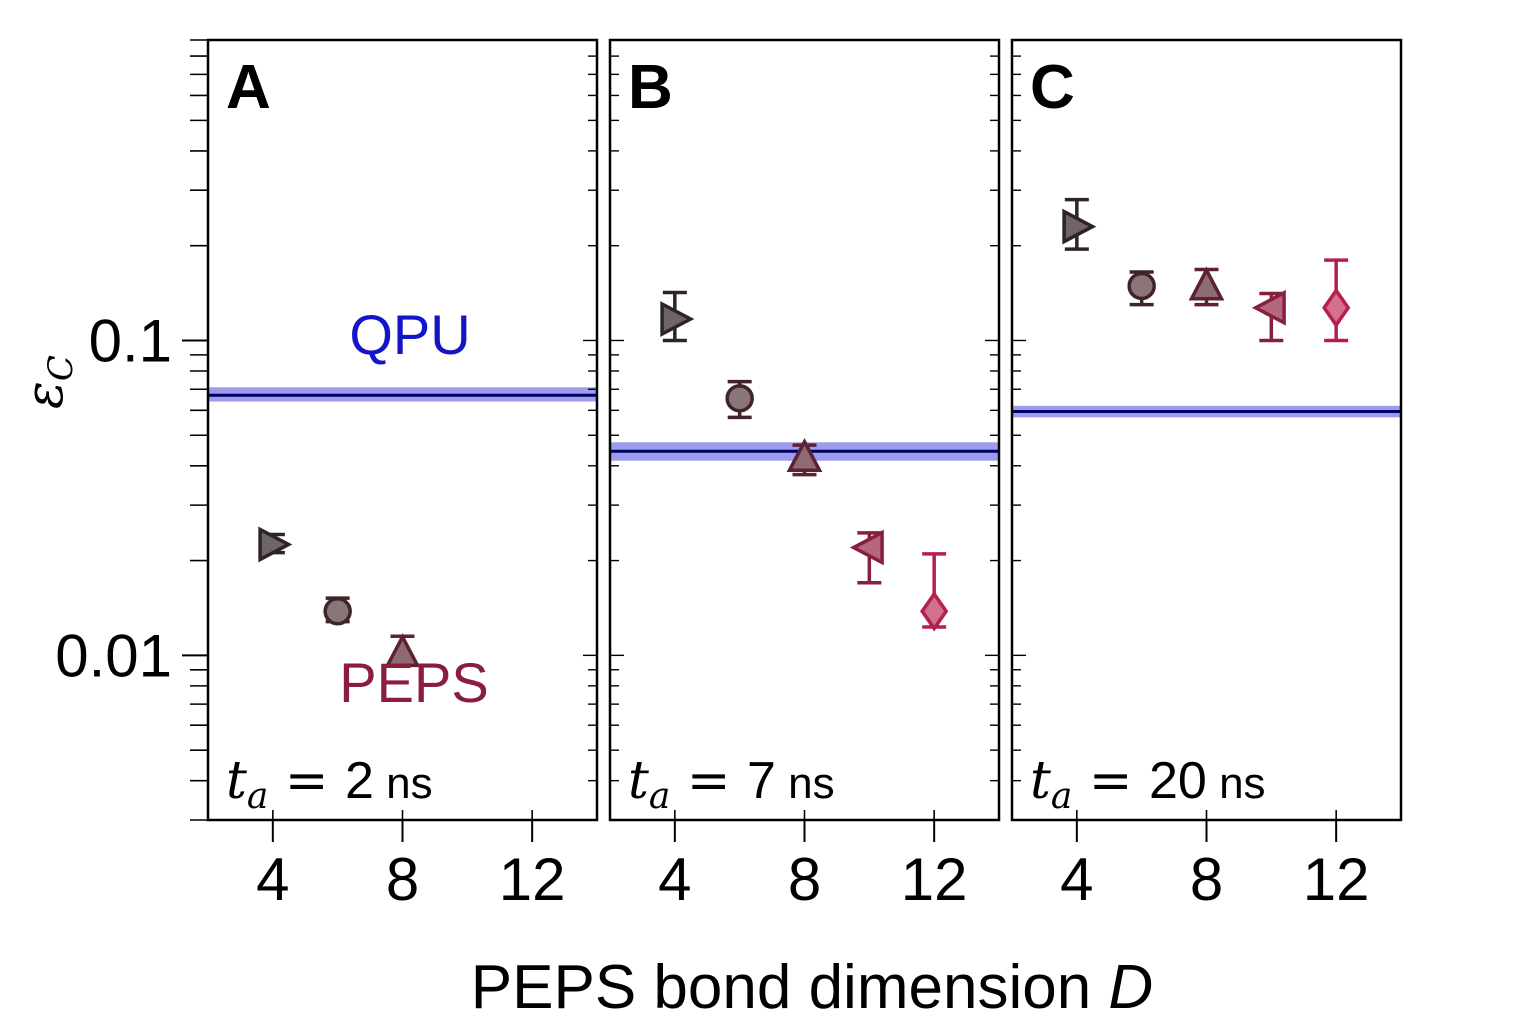 This screenshot has height=1032, width=1528. I want to click on y-axis-label-subscript: C, so click(61, 368).